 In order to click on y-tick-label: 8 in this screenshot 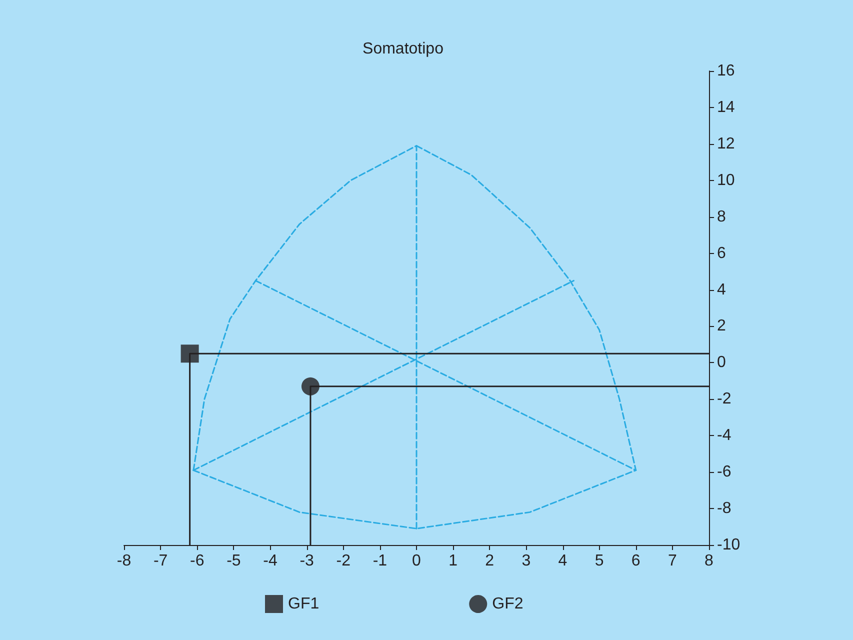, I will do `click(721, 217)`.